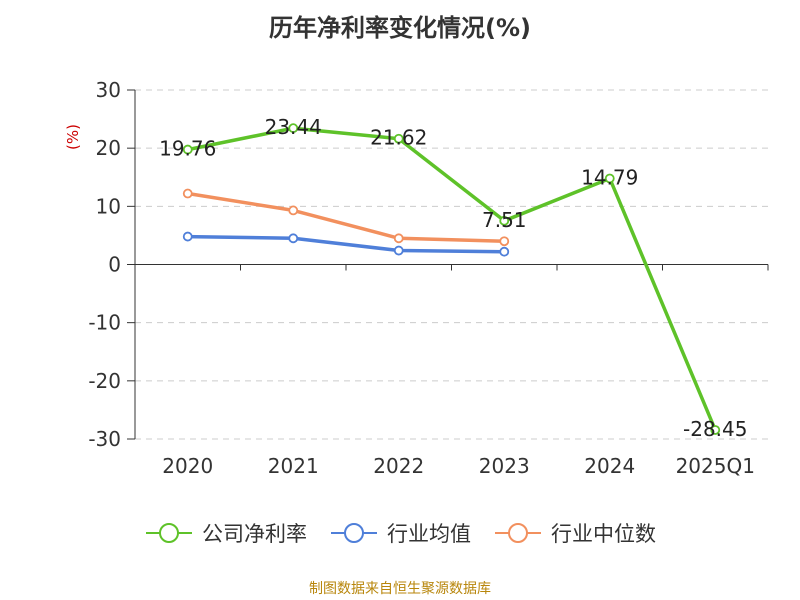 The width and height of the screenshot is (800, 600). What do you see at coordinates (293, 466) in the screenshot?
I see `x-tick-label: 2021` at bounding box center [293, 466].